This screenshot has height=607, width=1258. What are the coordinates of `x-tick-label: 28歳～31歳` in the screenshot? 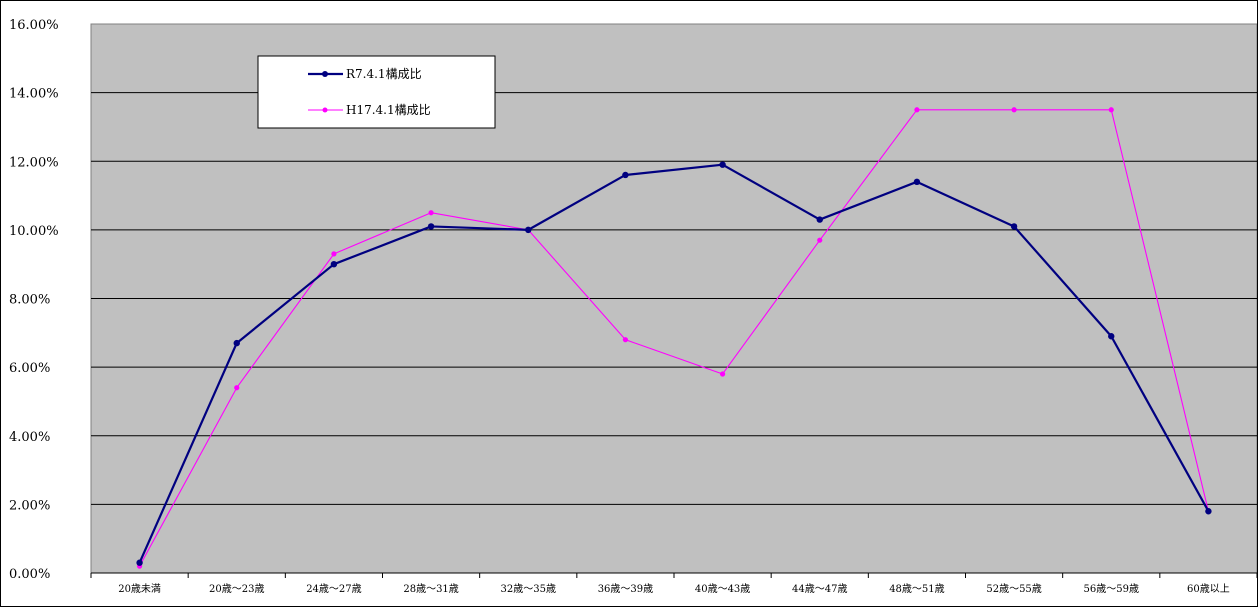 It's located at (430, 589).